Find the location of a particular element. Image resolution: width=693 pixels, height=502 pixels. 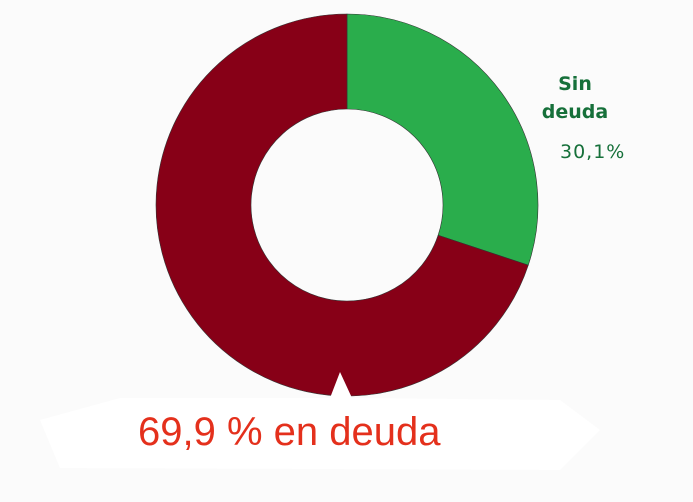

value-label: 30,1% is located at coordinates (593, 152).